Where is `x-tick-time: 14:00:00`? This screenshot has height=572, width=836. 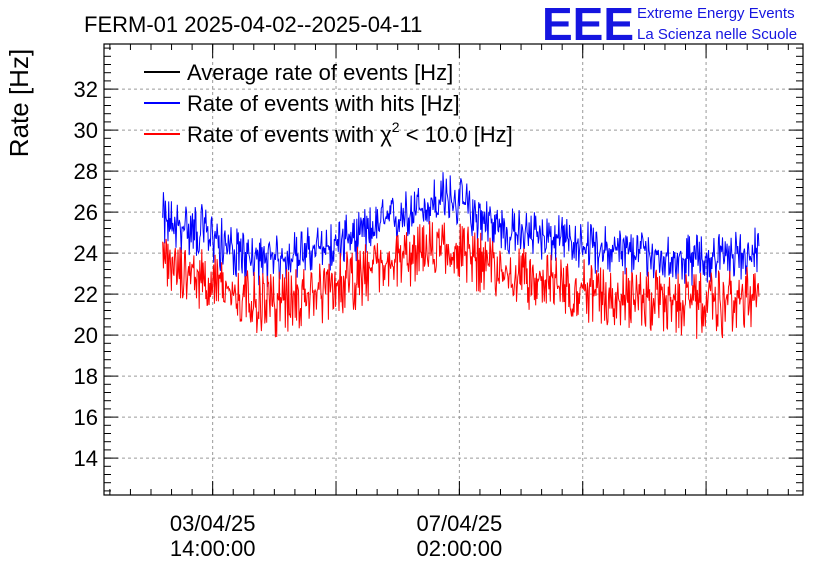 x-tick-time: 14:00:00 is located at coordinates (213, 548).